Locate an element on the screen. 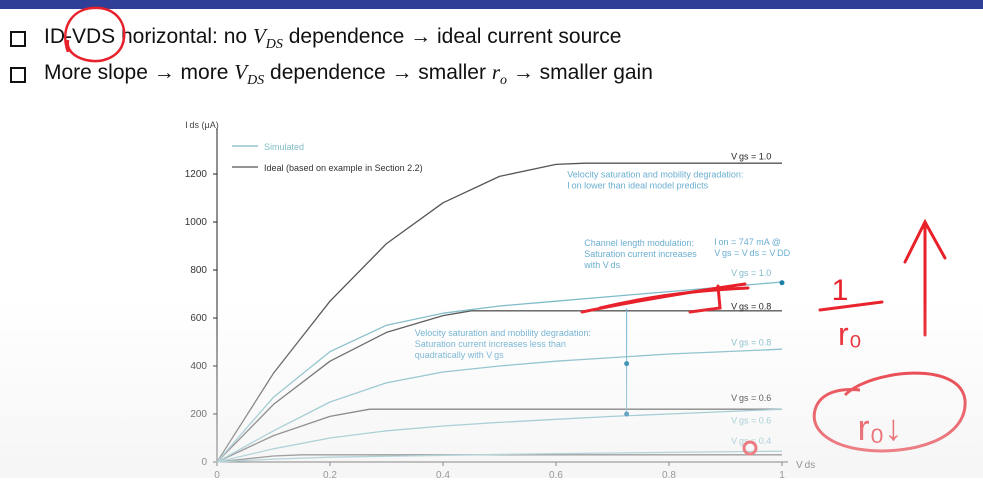 The height and width of the screenshot is (483, 983). ro-symbol: r is located at coordinates (496, 72).